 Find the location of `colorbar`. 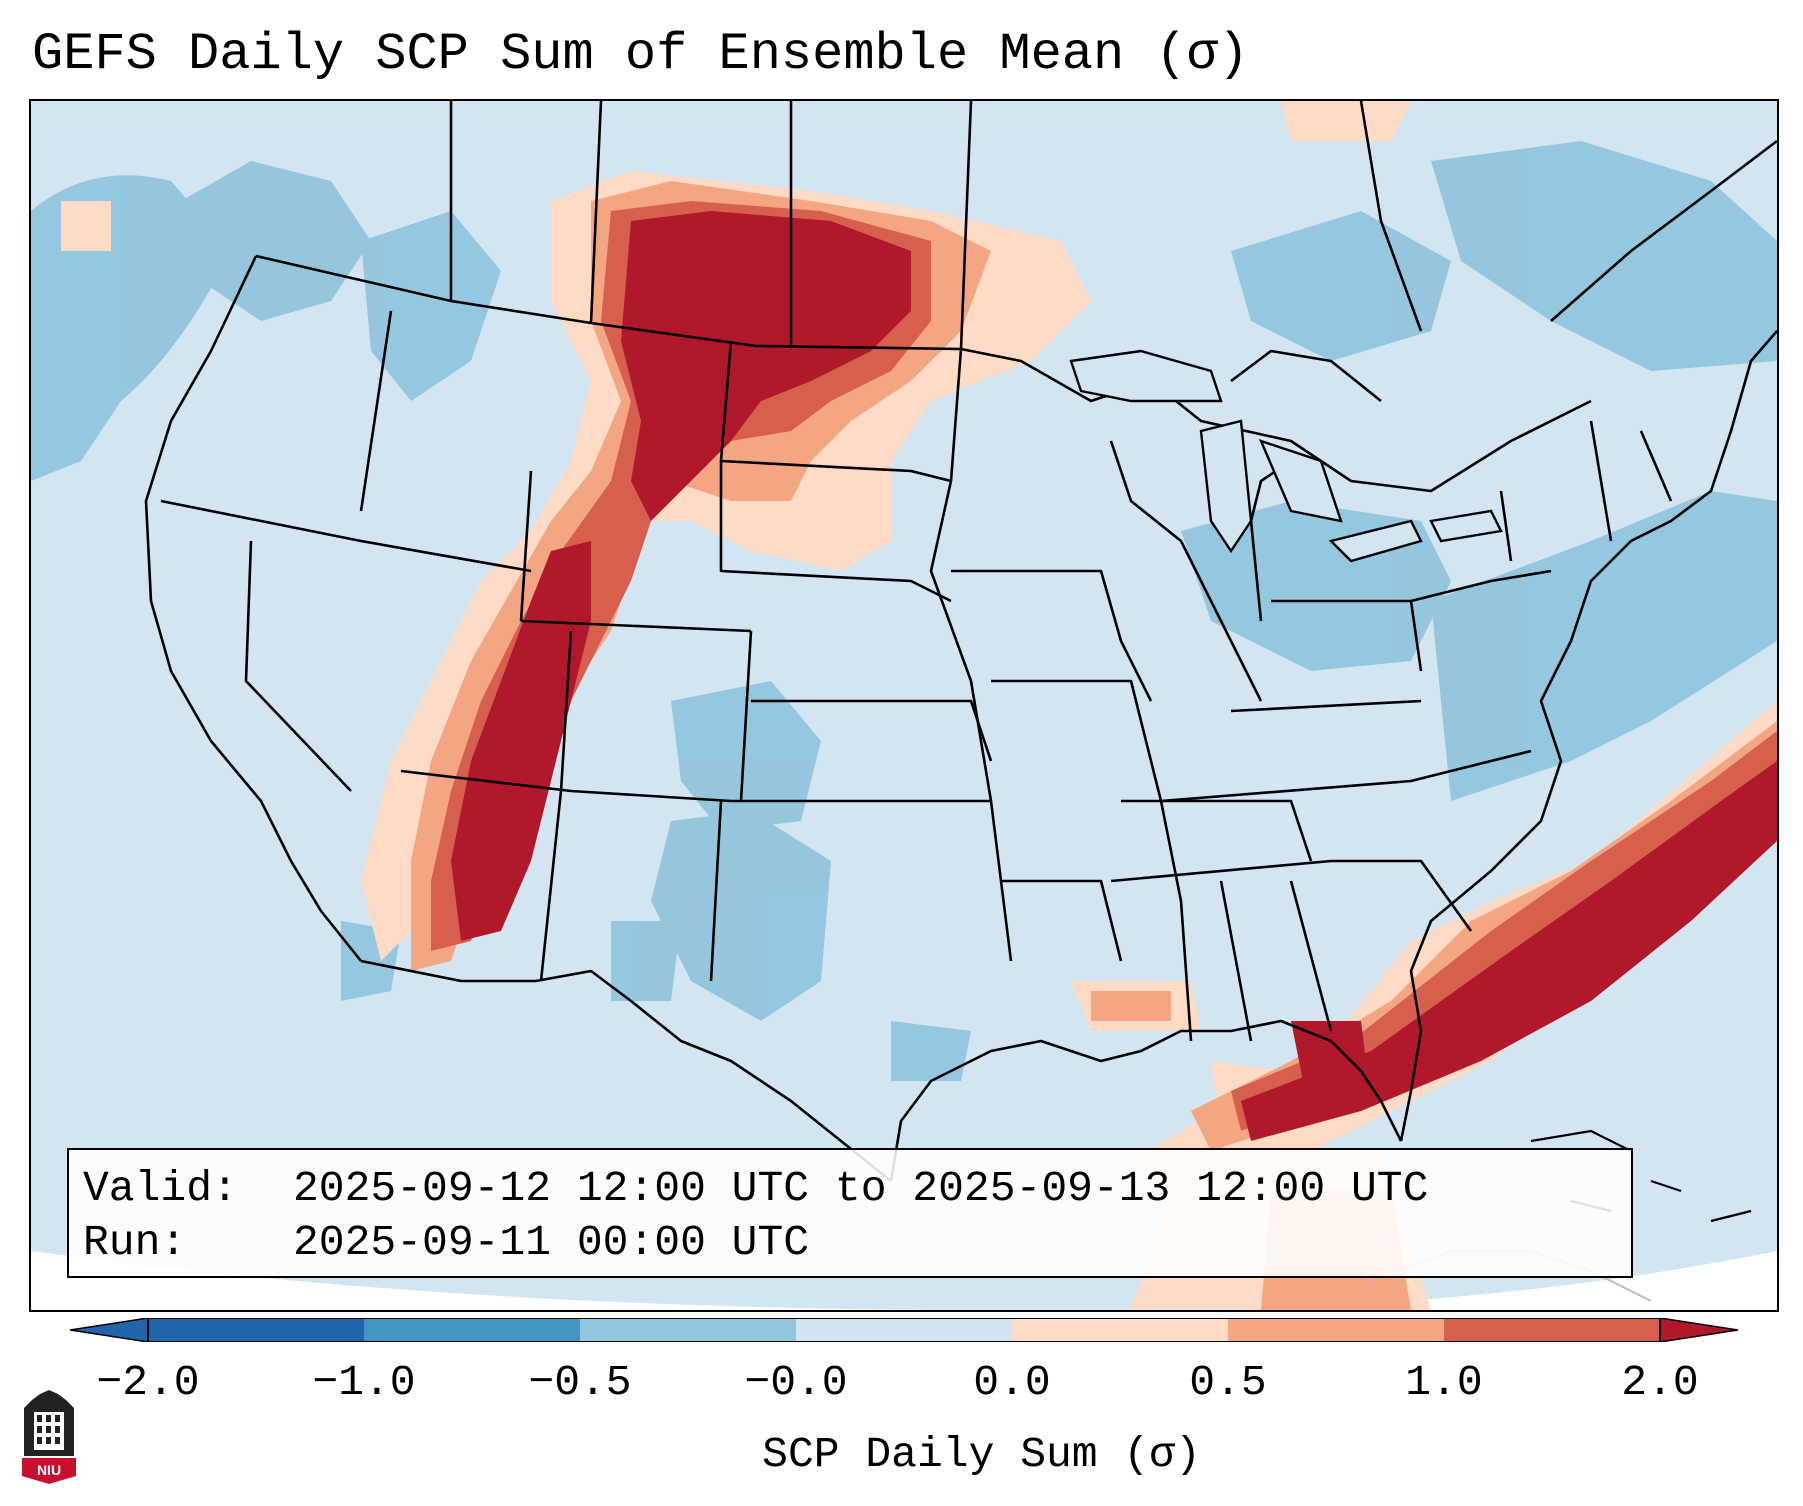

colorbar is located at coordinates (904, 1330).